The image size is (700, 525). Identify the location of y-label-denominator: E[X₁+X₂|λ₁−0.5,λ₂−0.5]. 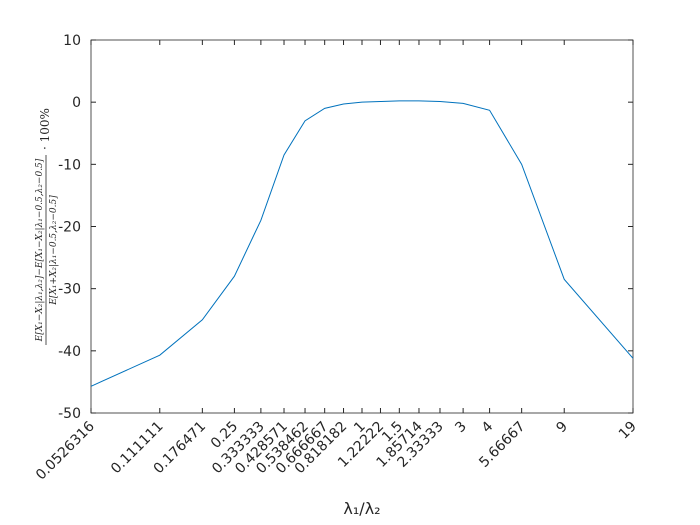
(54, 250).